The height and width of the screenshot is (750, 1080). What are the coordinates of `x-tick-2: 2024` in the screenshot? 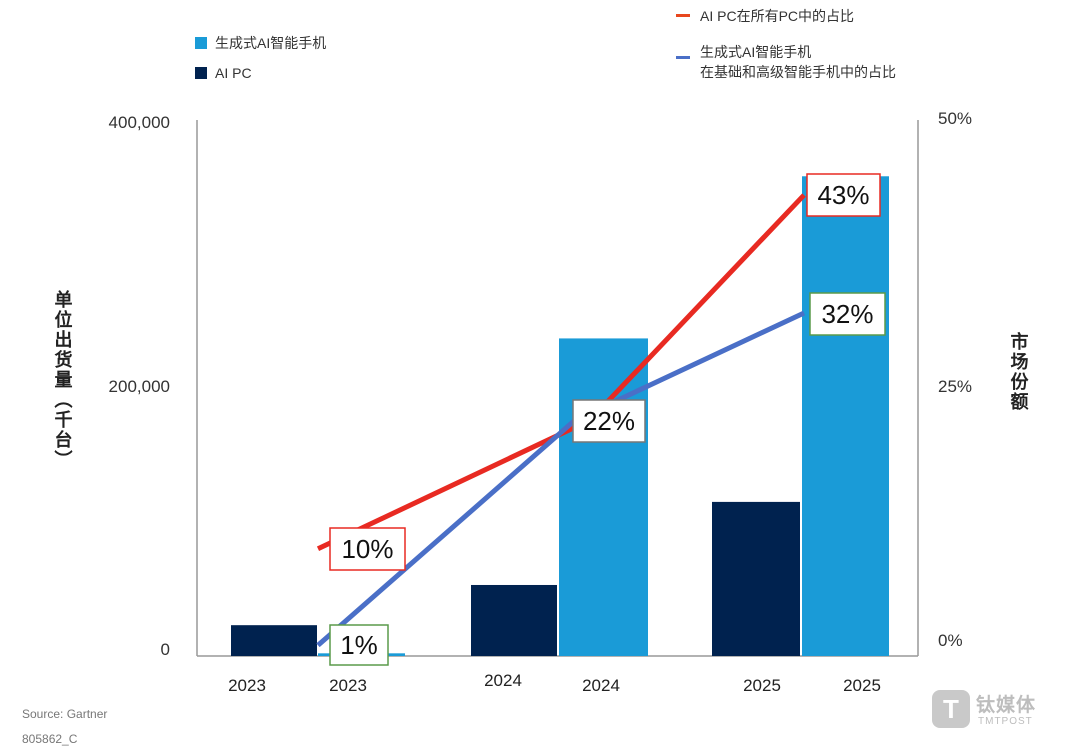 It's located at (503, 680).